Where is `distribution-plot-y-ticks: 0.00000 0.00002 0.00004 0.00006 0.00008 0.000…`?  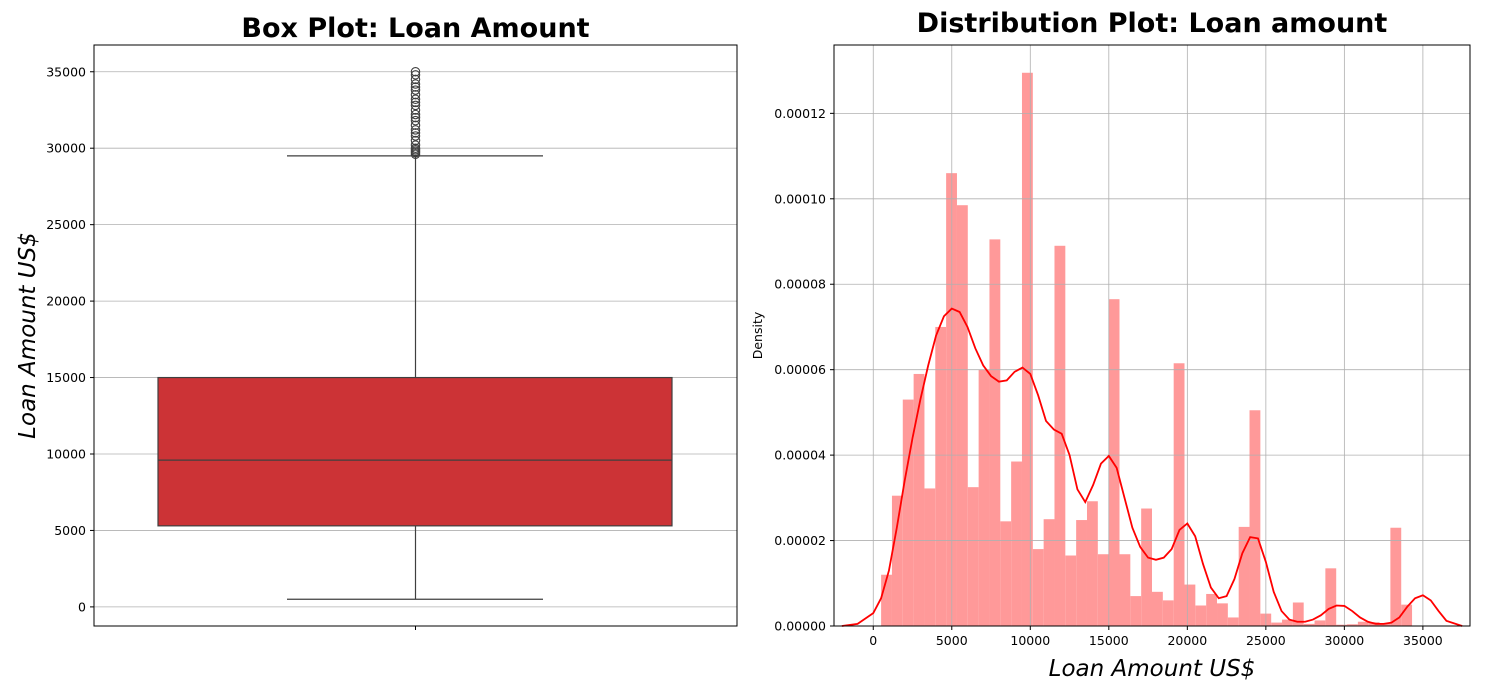
distribution-plot-y-ticks: 0.00000 0.00002 0.00004 0.00006 0.00008 0.000… is located at coordinates (804, 370).